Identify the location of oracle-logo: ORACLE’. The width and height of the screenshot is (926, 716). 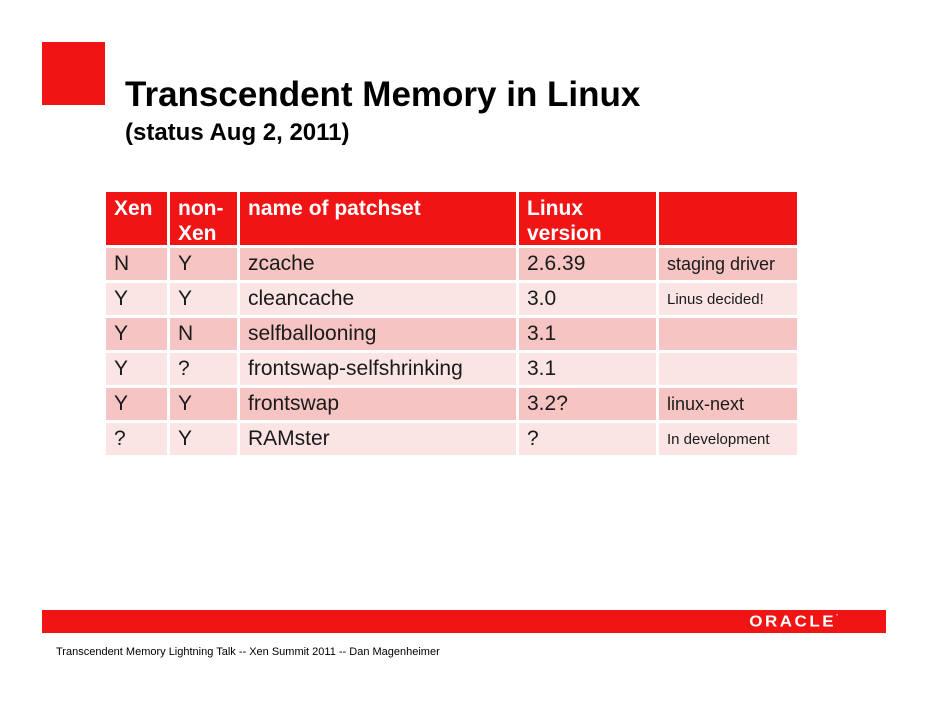
(793, 622).